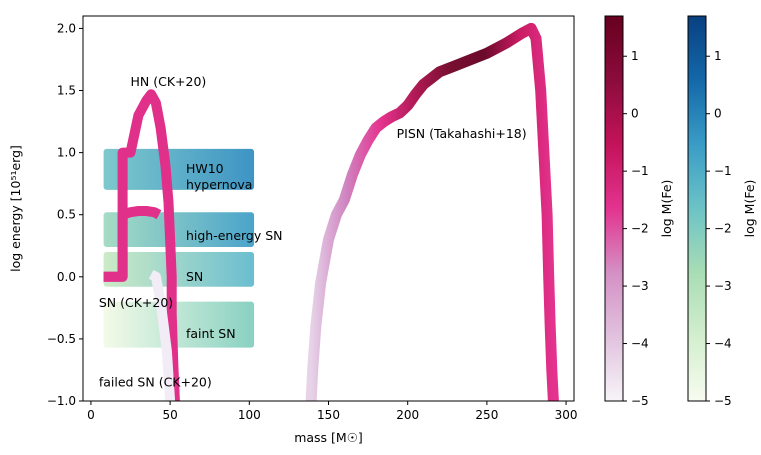  What do you see at coordinates (169, 81) in the screenshot?
I see `annotation-0: HN (CK+20)` at bounding box center [169, 81].